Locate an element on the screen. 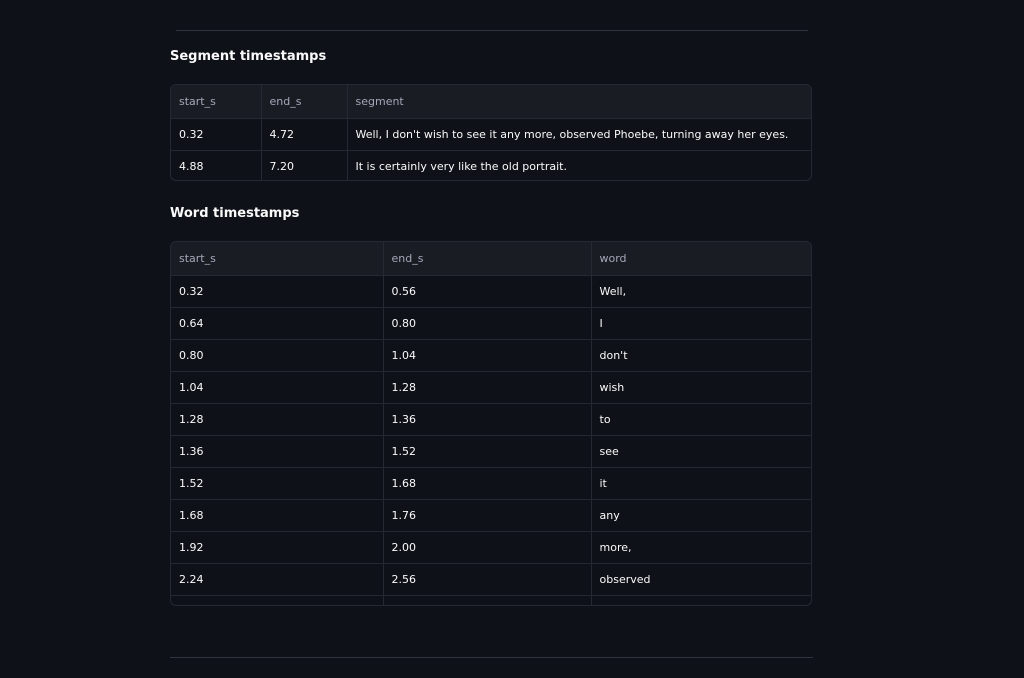 Image resolution: width=1024 pixels, height=678 pixels. column-header-segment: segment is located at coordinates (579, 102).